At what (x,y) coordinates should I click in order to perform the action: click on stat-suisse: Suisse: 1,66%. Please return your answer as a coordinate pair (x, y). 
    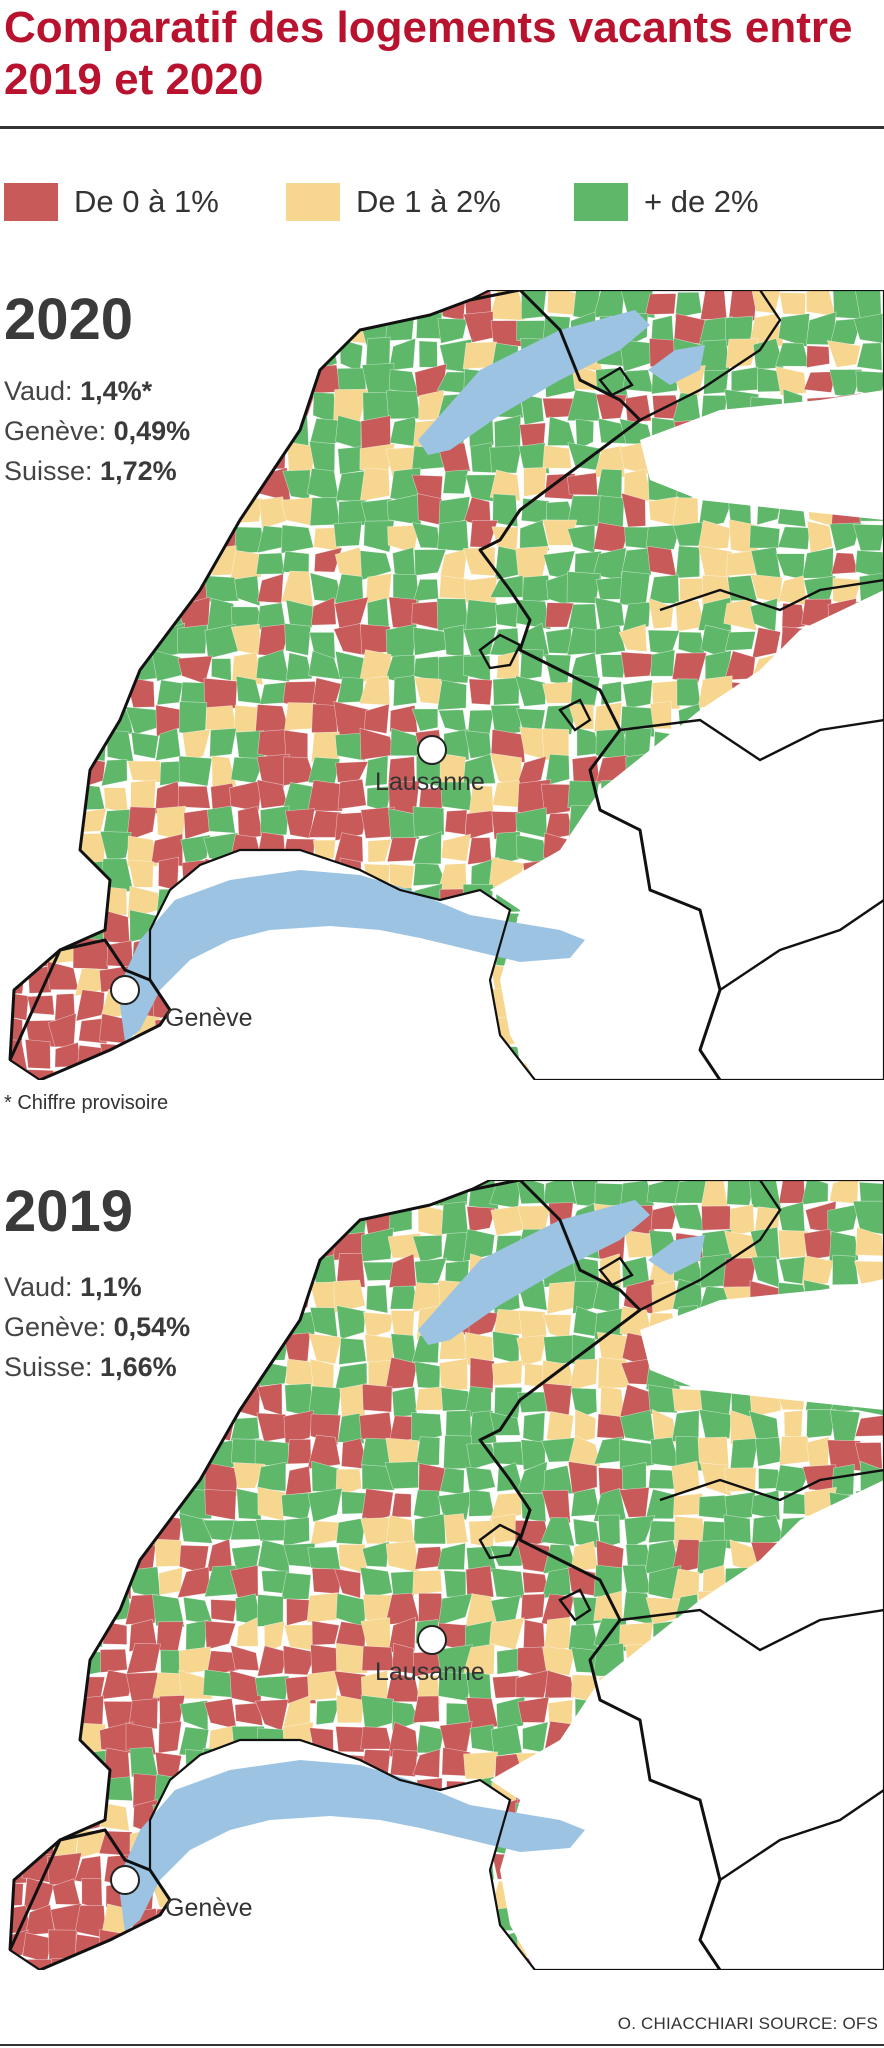
    Looking at the image, I should click on (90, 1367).